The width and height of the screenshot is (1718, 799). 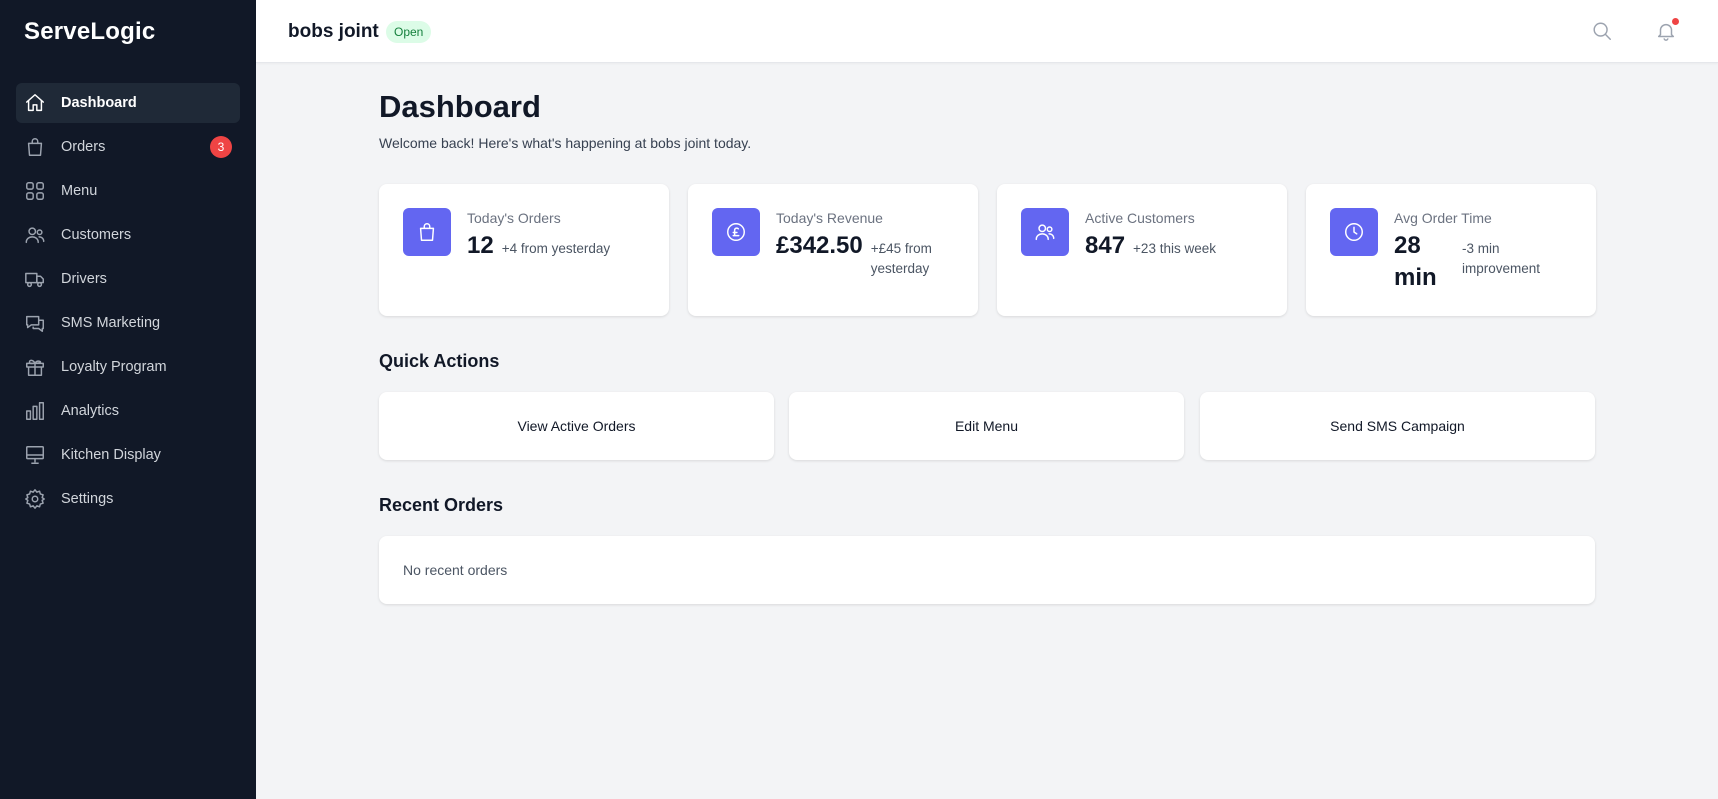 I want to click on sidebar-nav: Dashboard Orders 3 Menu Customers Driv, so click(x=128, y=303).